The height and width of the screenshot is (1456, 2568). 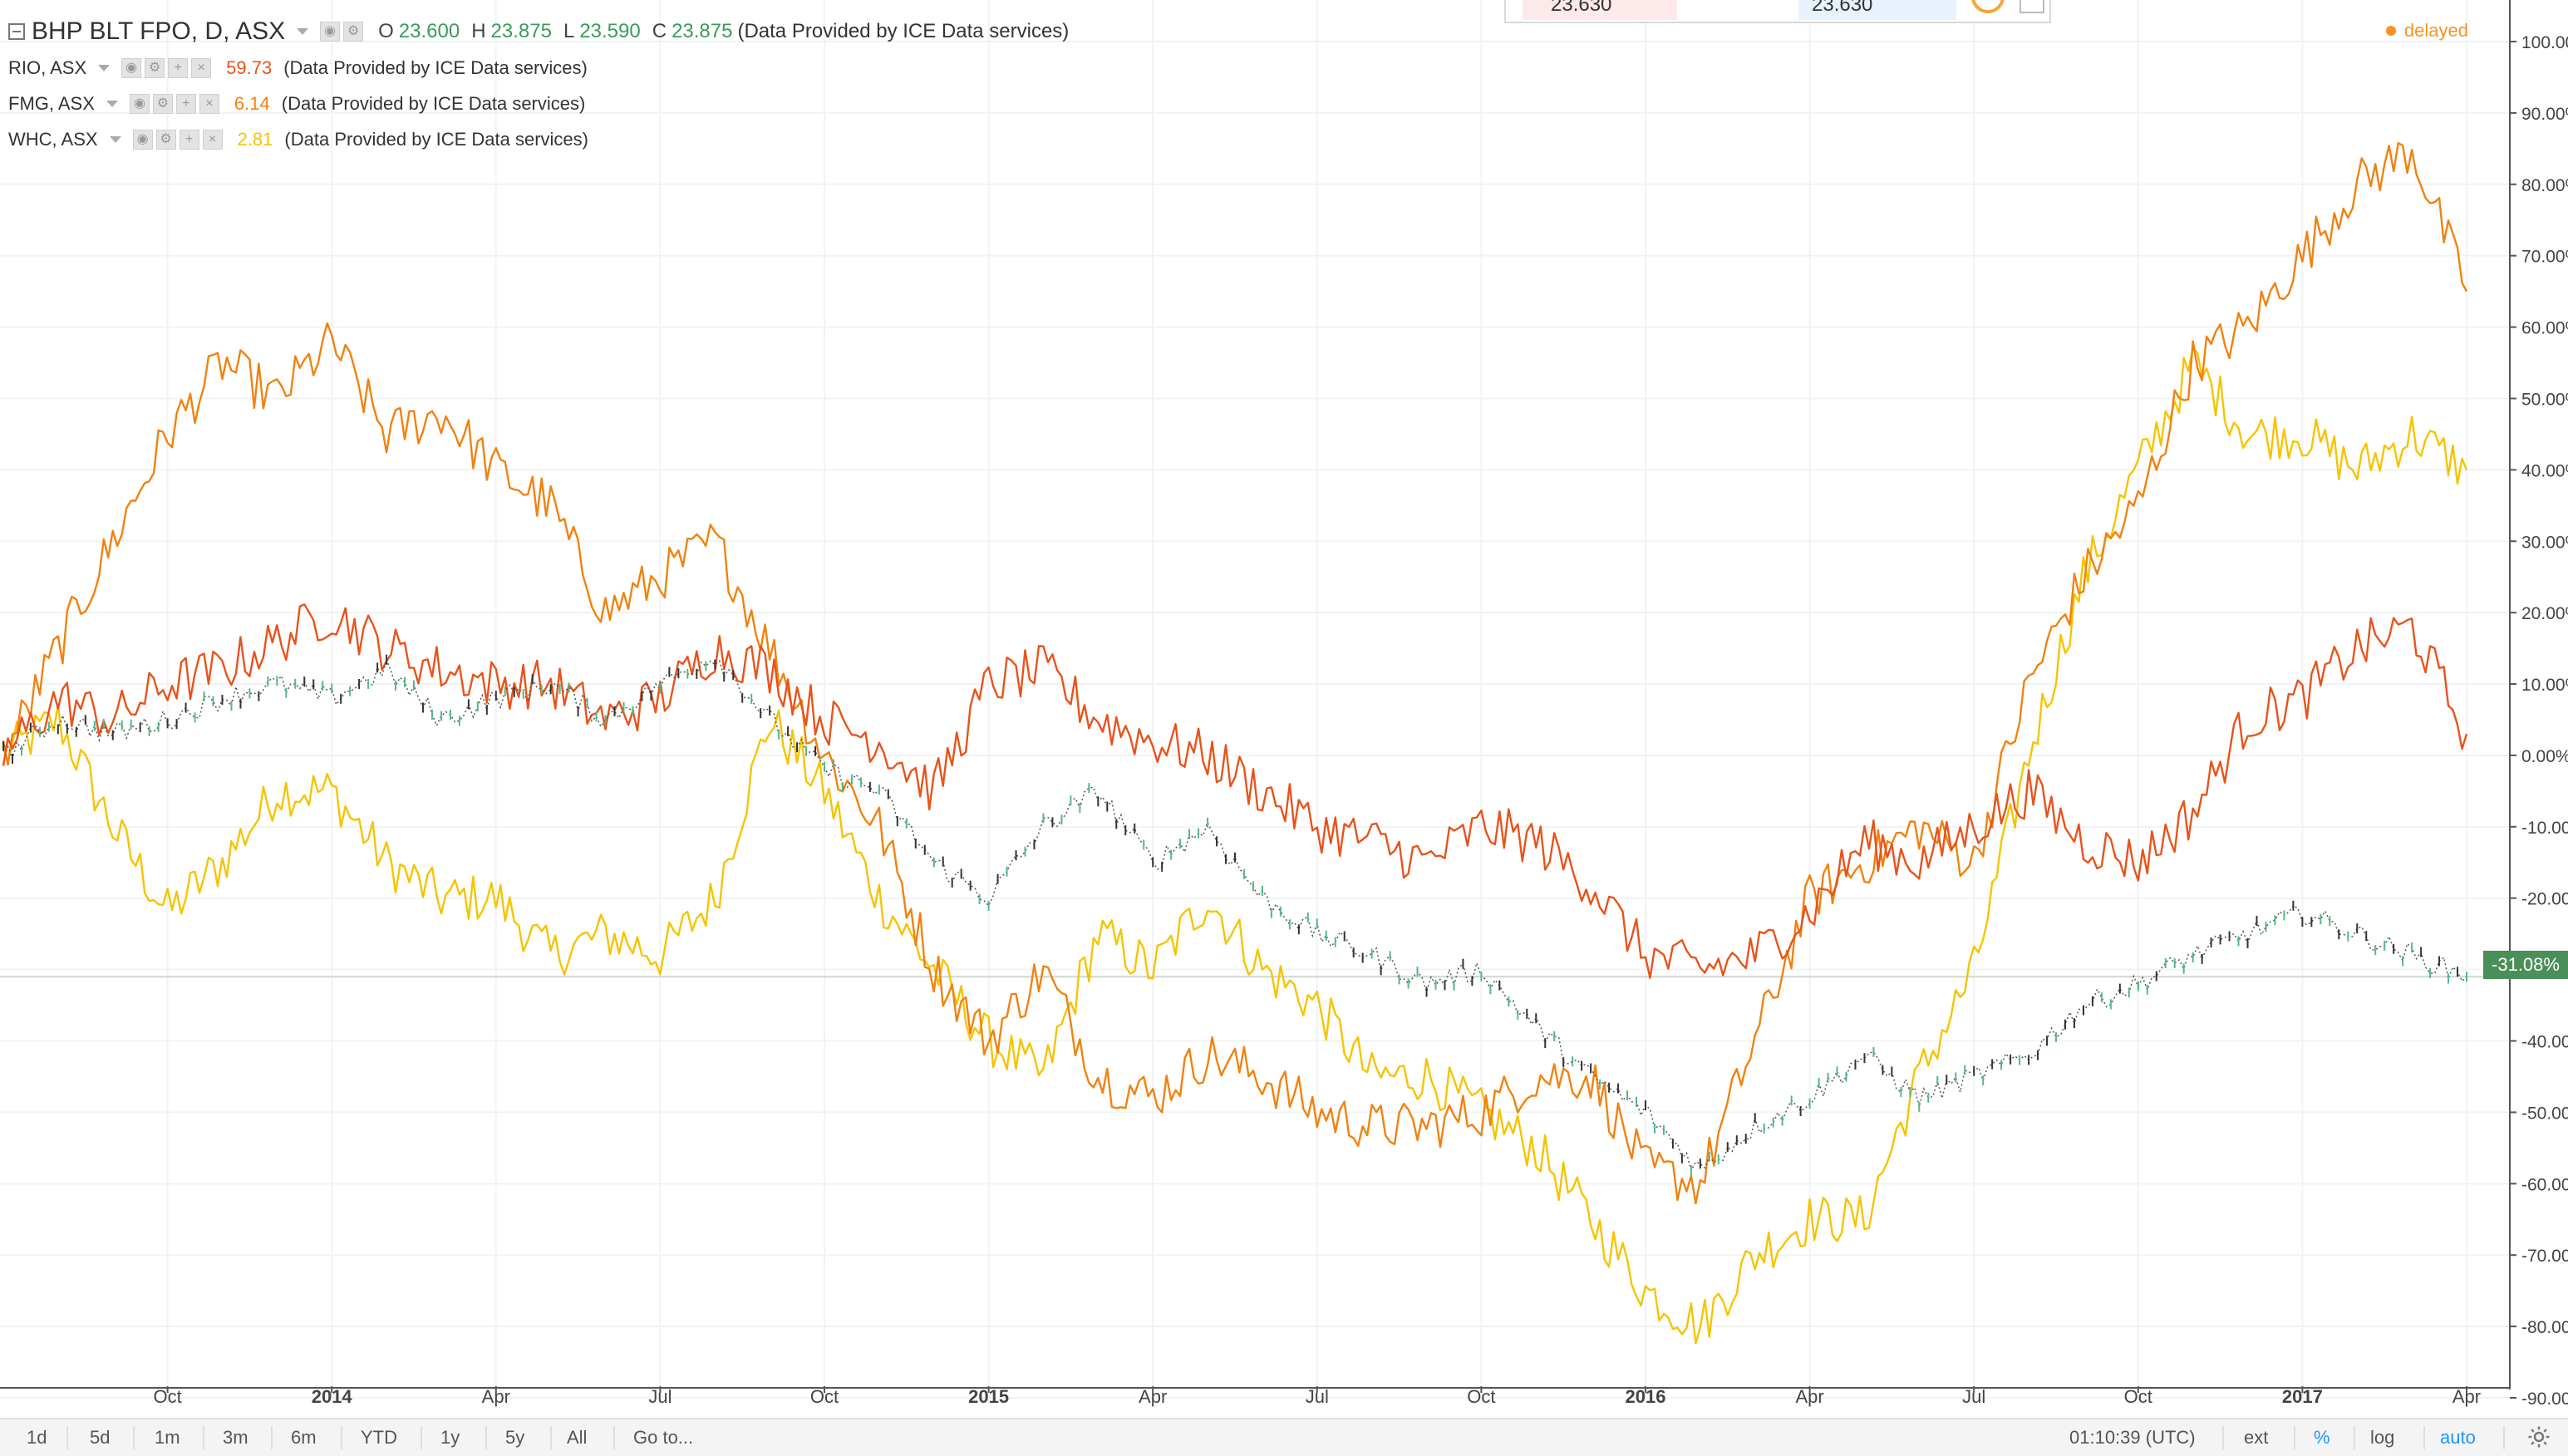 I want to click on circle-icon, so click(x=1988, y=6).